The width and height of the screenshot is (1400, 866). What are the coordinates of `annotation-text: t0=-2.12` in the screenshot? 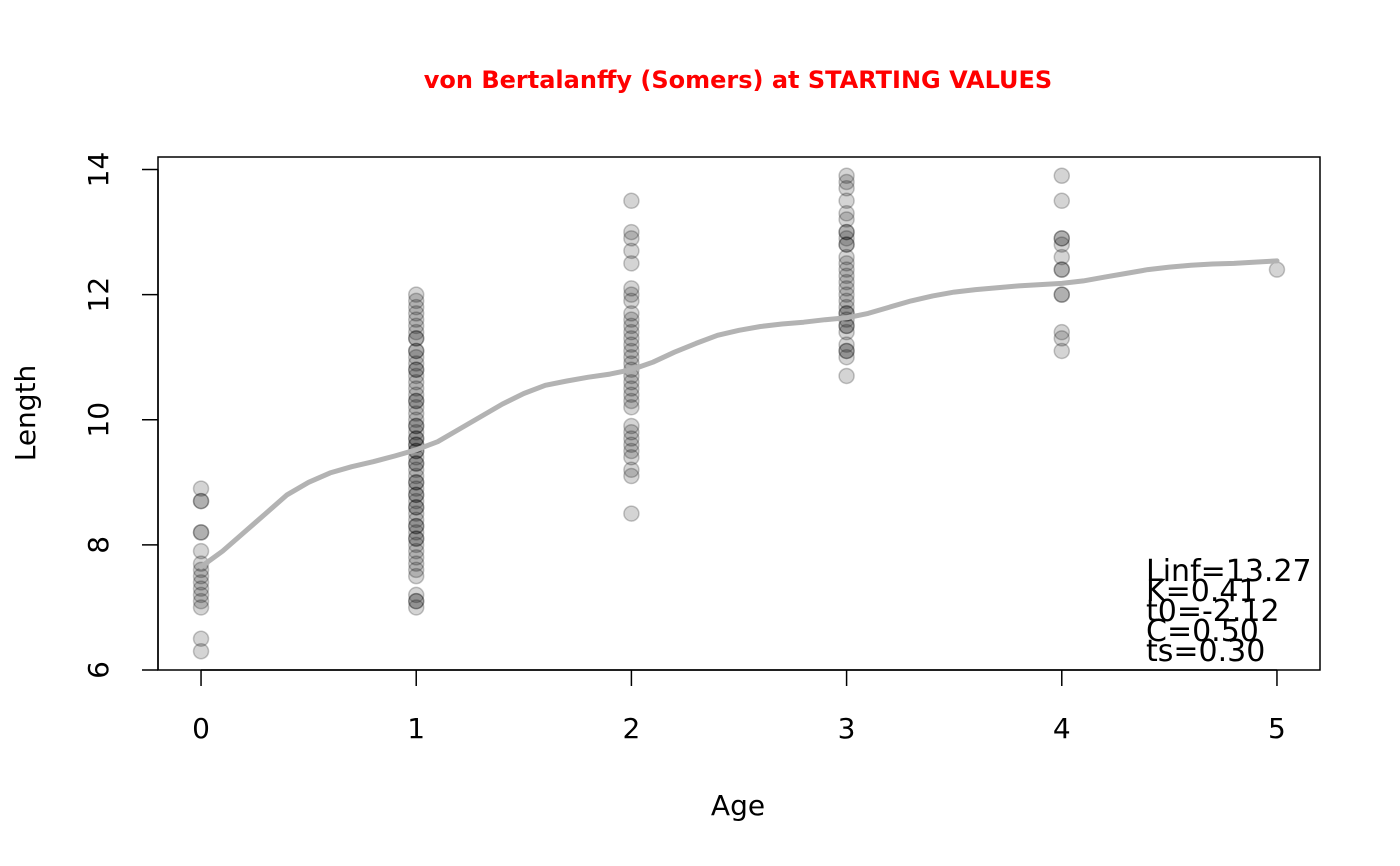 It's located at (1213, 611).